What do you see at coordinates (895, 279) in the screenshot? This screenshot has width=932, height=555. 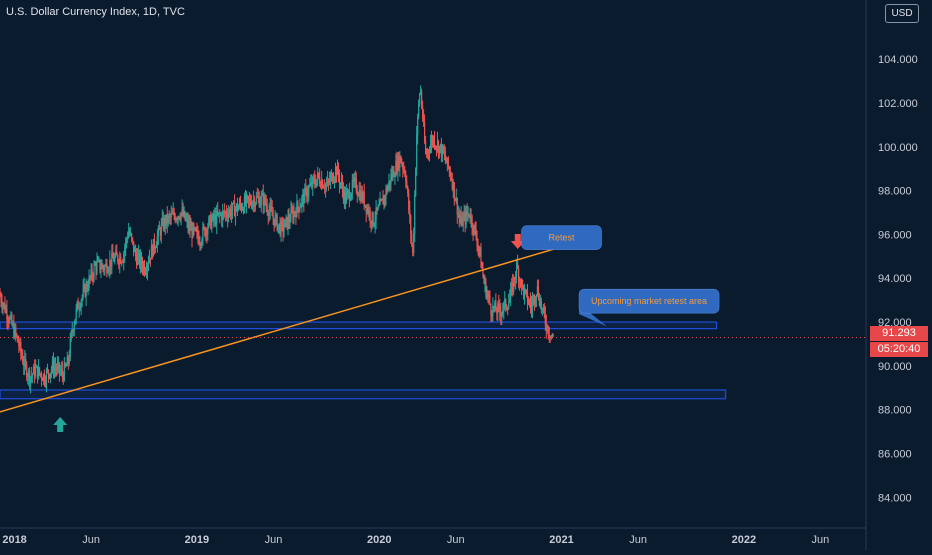 I see `price-tick-label: 94.000` at bounding box center [895, 279].